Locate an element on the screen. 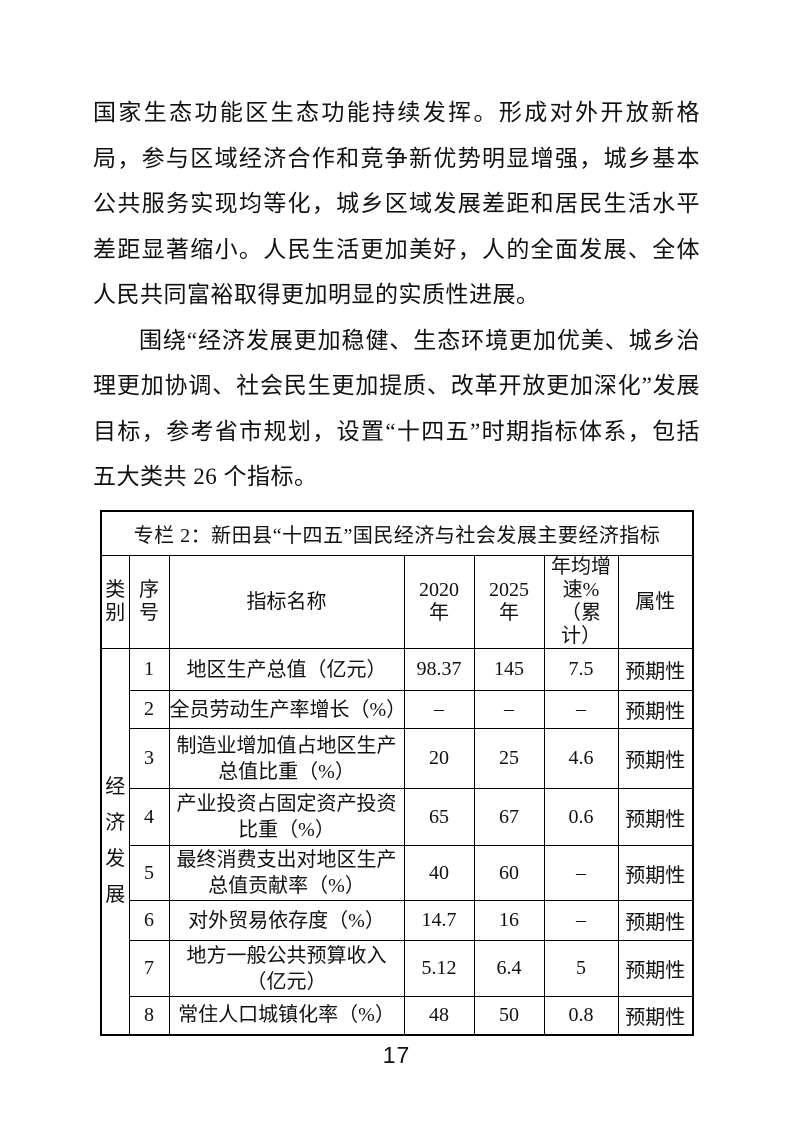  cell-value-2020: 20 is located at coordinates (439, 758).